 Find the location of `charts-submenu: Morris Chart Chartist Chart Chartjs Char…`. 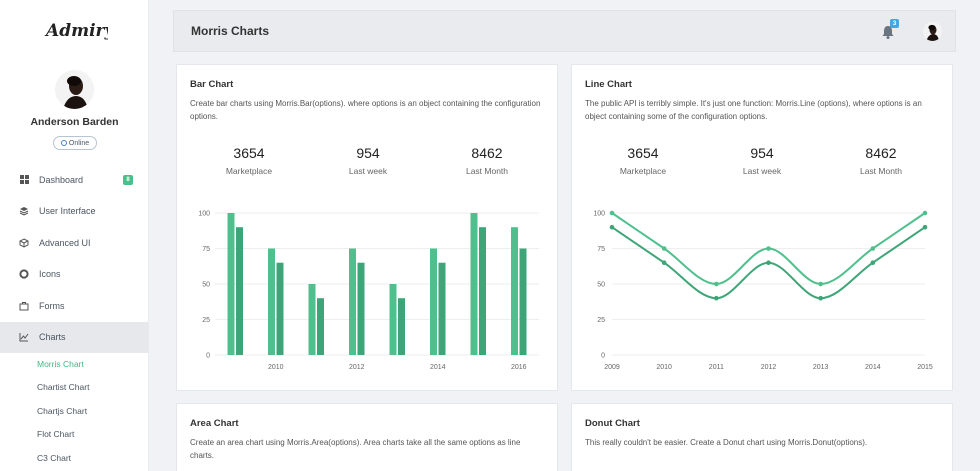

charts-submenu: Morris Chart Chartist Chart Chartjs Char… is located at coordinates (74, 411).